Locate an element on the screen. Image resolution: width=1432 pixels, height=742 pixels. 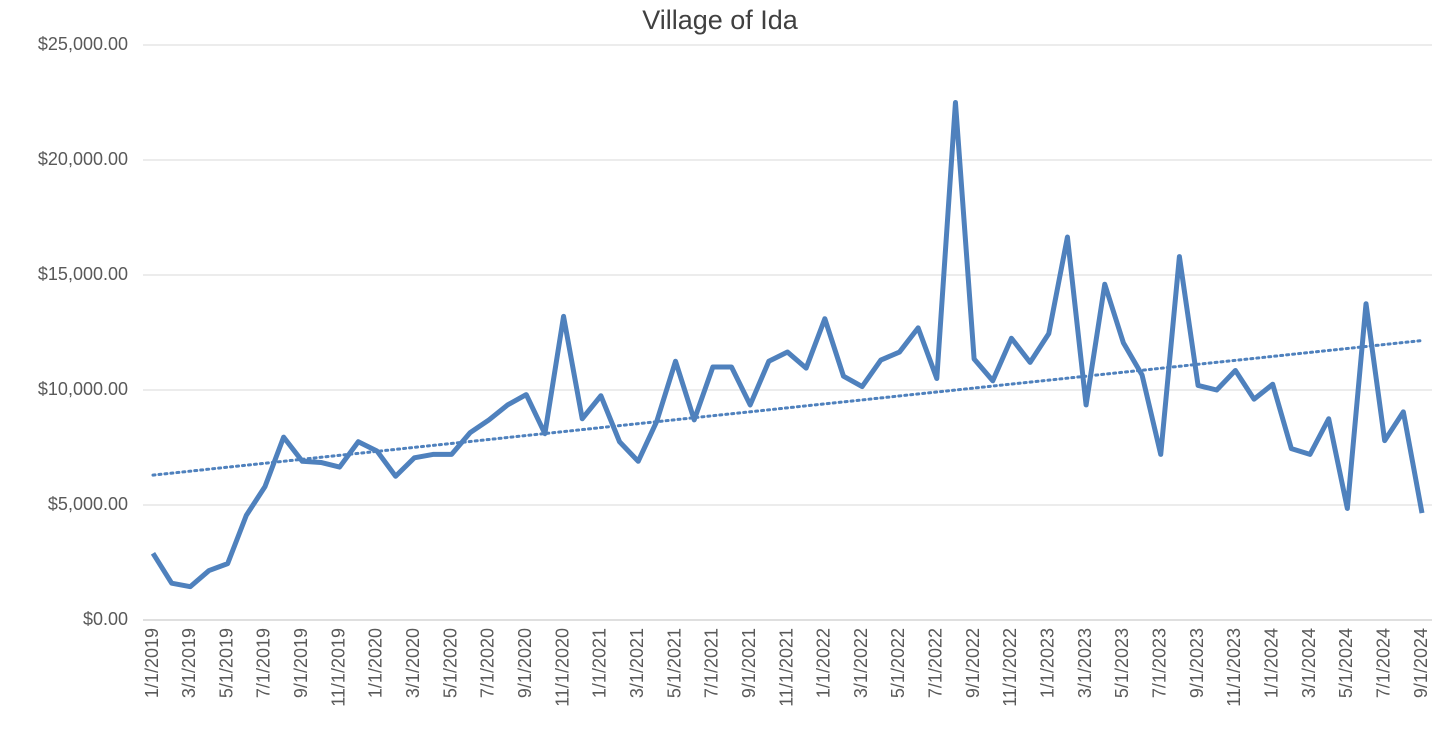
x-tick-label: 3/1/2024 is located at coordinates (1309, 663).